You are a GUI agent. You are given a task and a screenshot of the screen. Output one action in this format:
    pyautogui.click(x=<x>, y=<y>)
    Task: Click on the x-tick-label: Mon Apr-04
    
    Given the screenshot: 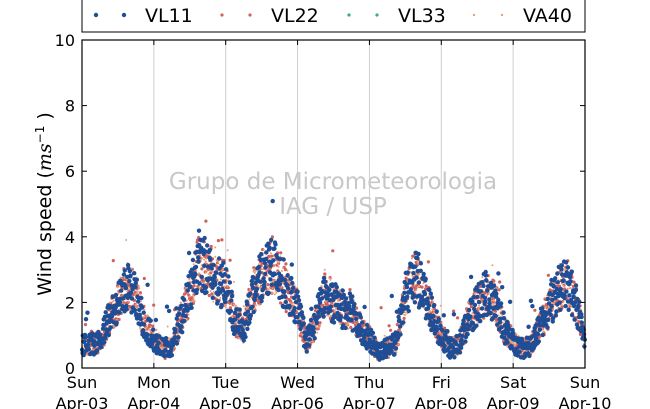 What is the action you would take?
    pyautogui.click(x=153, y=391)
    